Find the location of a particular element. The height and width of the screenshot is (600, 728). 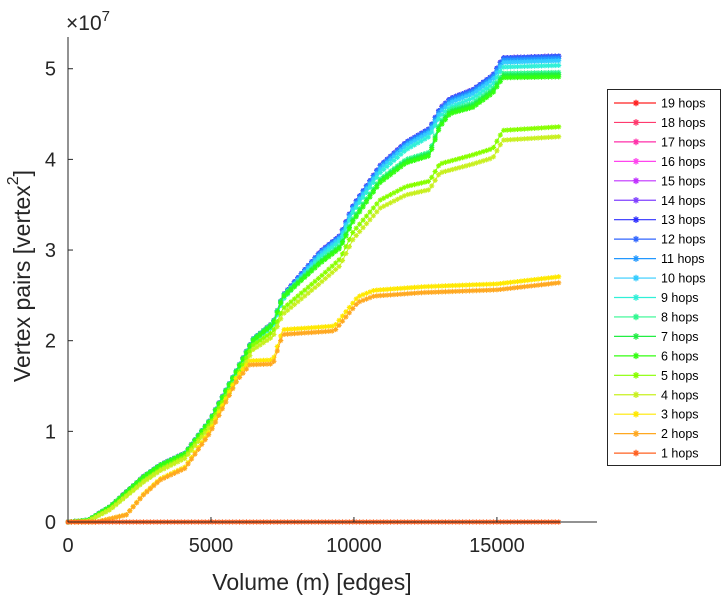

legend-item: 1 hops is located at coordinates (656, 454).